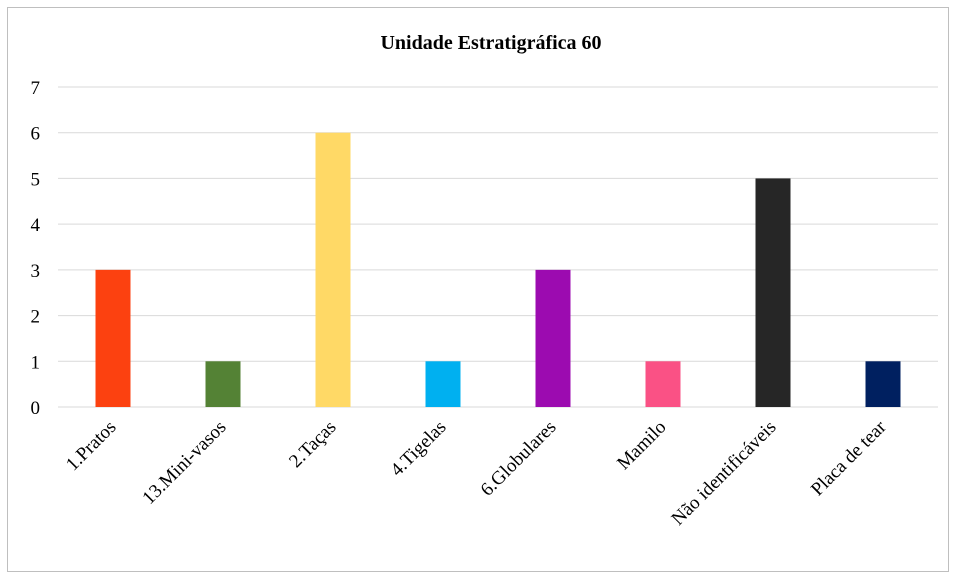 This screenshot has height=579, width=956. Describe the element at coordinates (36, 88) in the screenshot. I see `y-tick-label: 7` at that location.